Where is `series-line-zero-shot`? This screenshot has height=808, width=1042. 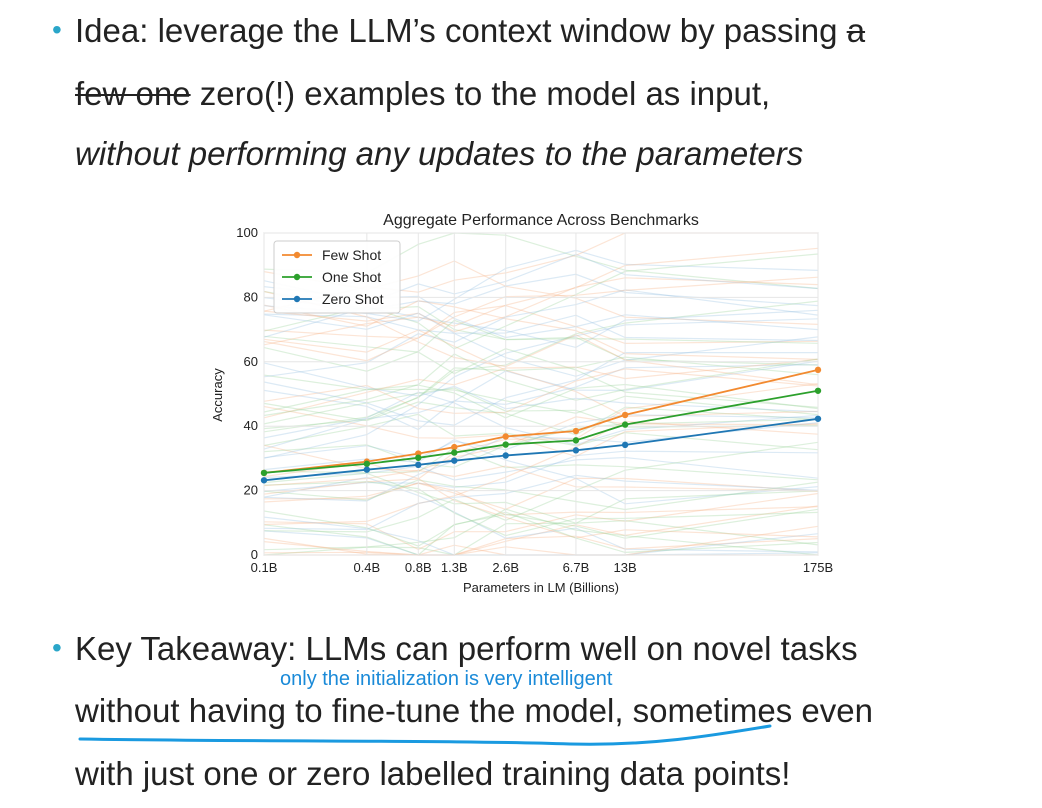 series-line-zero-shot is located at coordinates (541, 449).